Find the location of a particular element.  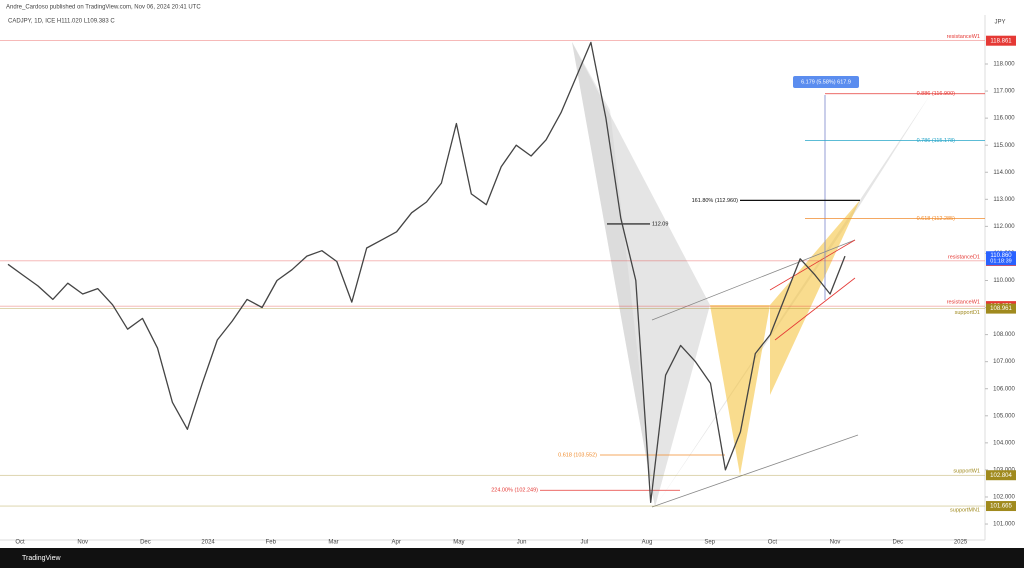

chart-title: CADJPY, 1D, ICE H111.020 L109.383 C is located at coordinates (61, 22).